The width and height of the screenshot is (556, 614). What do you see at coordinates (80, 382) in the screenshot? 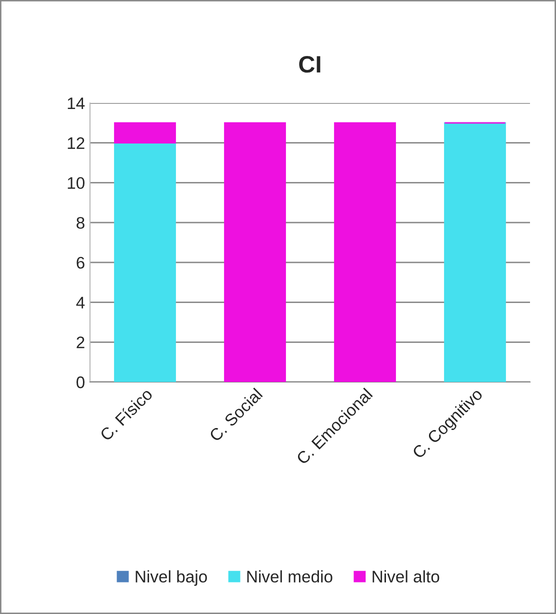
I see `y-tick-label: 0` at bounding box center [80, 382].